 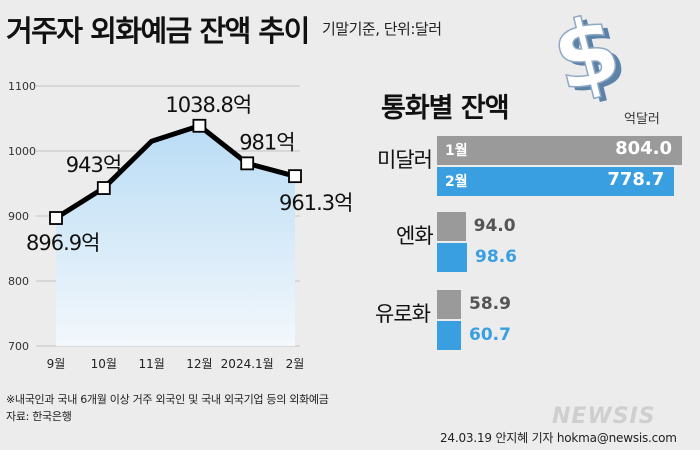 What do you see at coordinates (415, 236) in the screenshot?
I see `currency-label: 엔화` at bounding box center [415, 236].